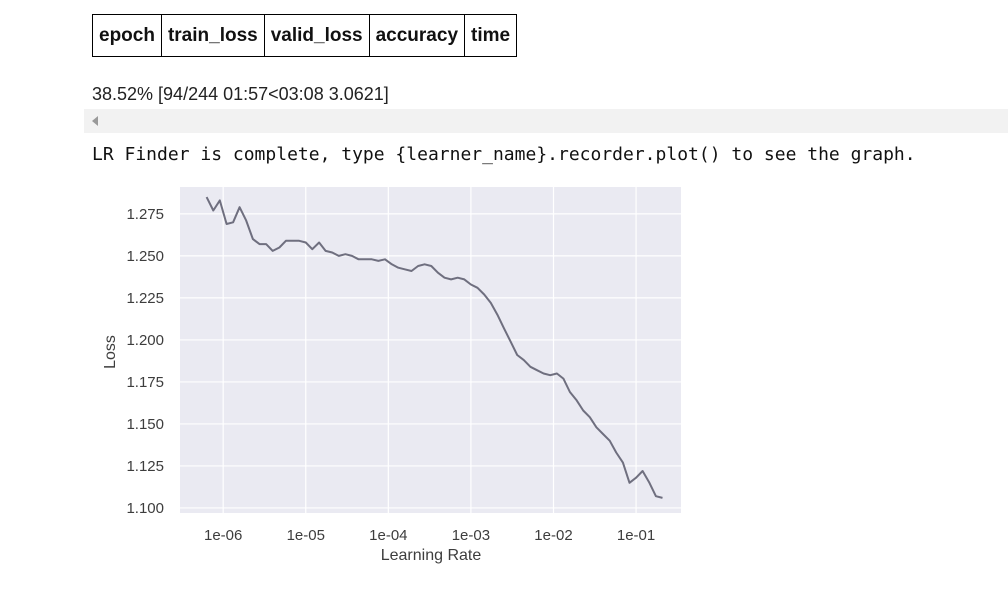  I want to click on y-tick-label: 1.200, so click(145, 340).